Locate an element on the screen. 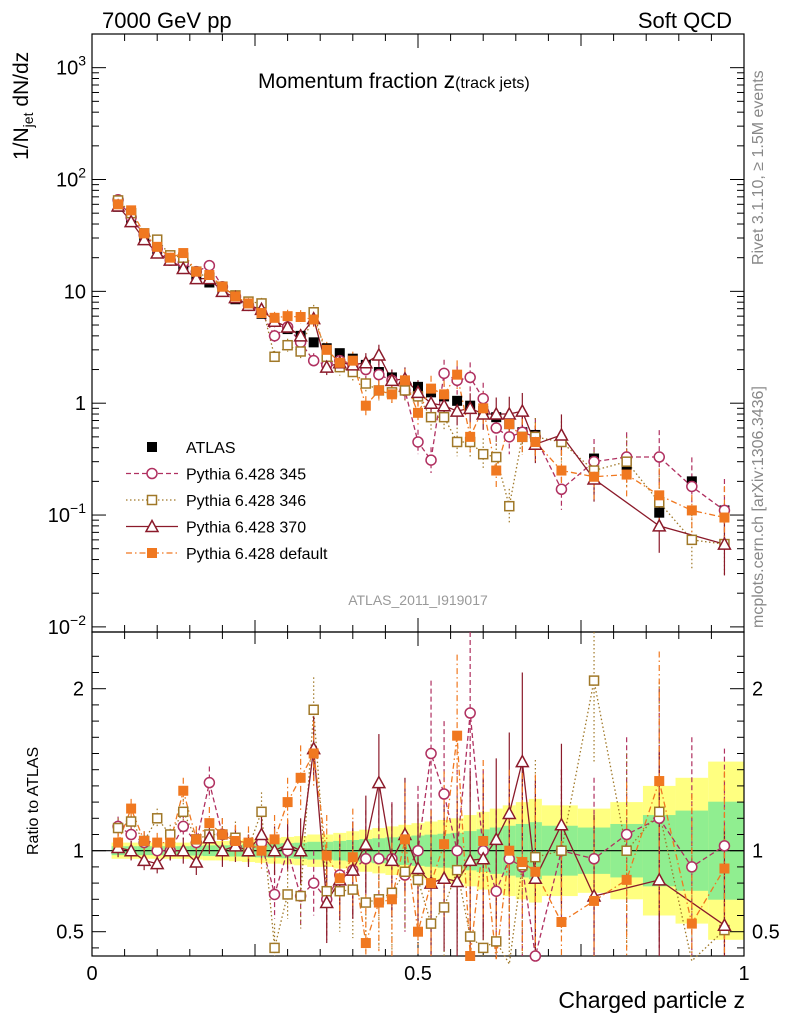  data-point-atlas is located at coordinates (313, 342).